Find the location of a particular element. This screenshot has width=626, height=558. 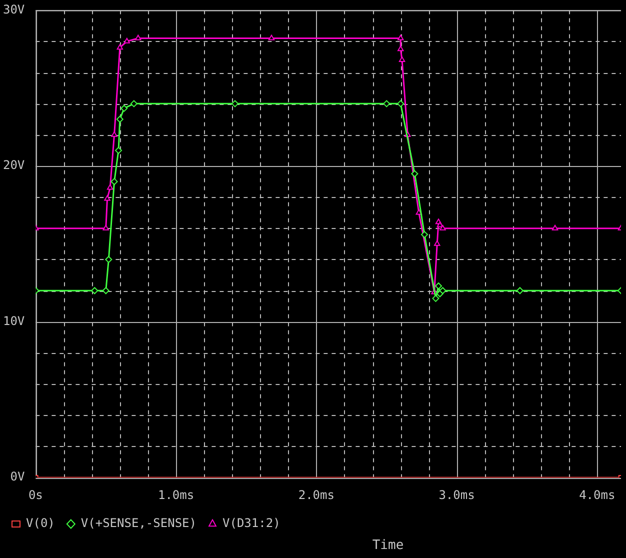

x-tick-label: 4.0ms is located at coordinates (597, 495).